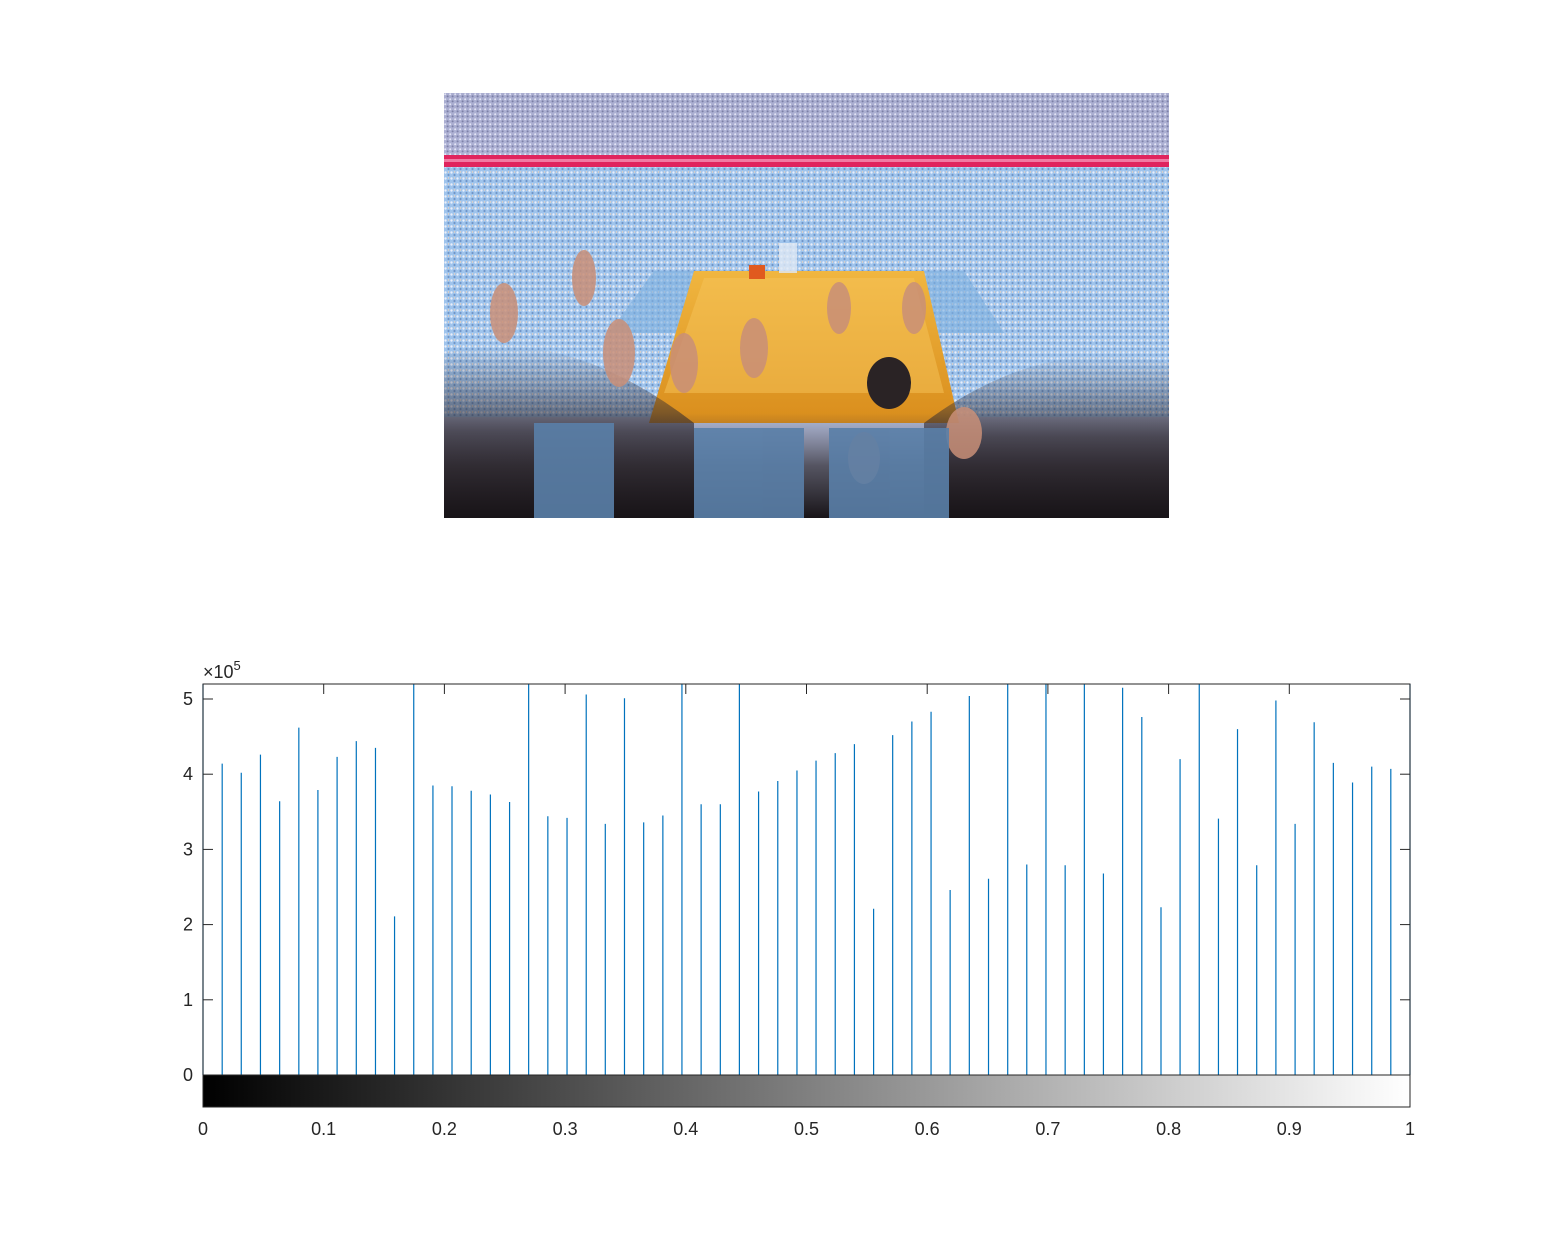  Describe the element at coordinates (1410, 1129) in the screenshot. I see `x-tick-label: 1` at that location.